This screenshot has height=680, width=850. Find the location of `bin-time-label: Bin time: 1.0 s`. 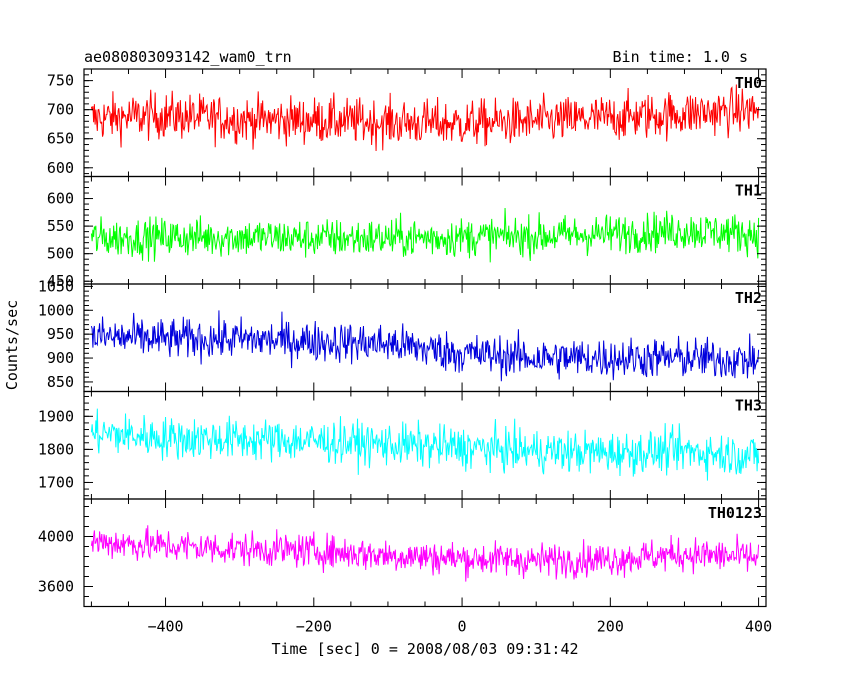

bin-time-label: Bin time: 1.0 s is located at coordinates (680, 57).